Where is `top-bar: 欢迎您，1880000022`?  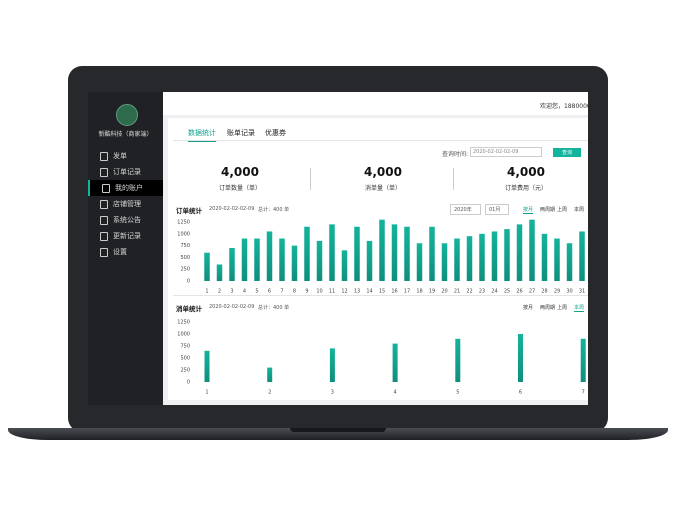 top-bar: 欢迎您，1880000022 is located at coordinates (375, 103).